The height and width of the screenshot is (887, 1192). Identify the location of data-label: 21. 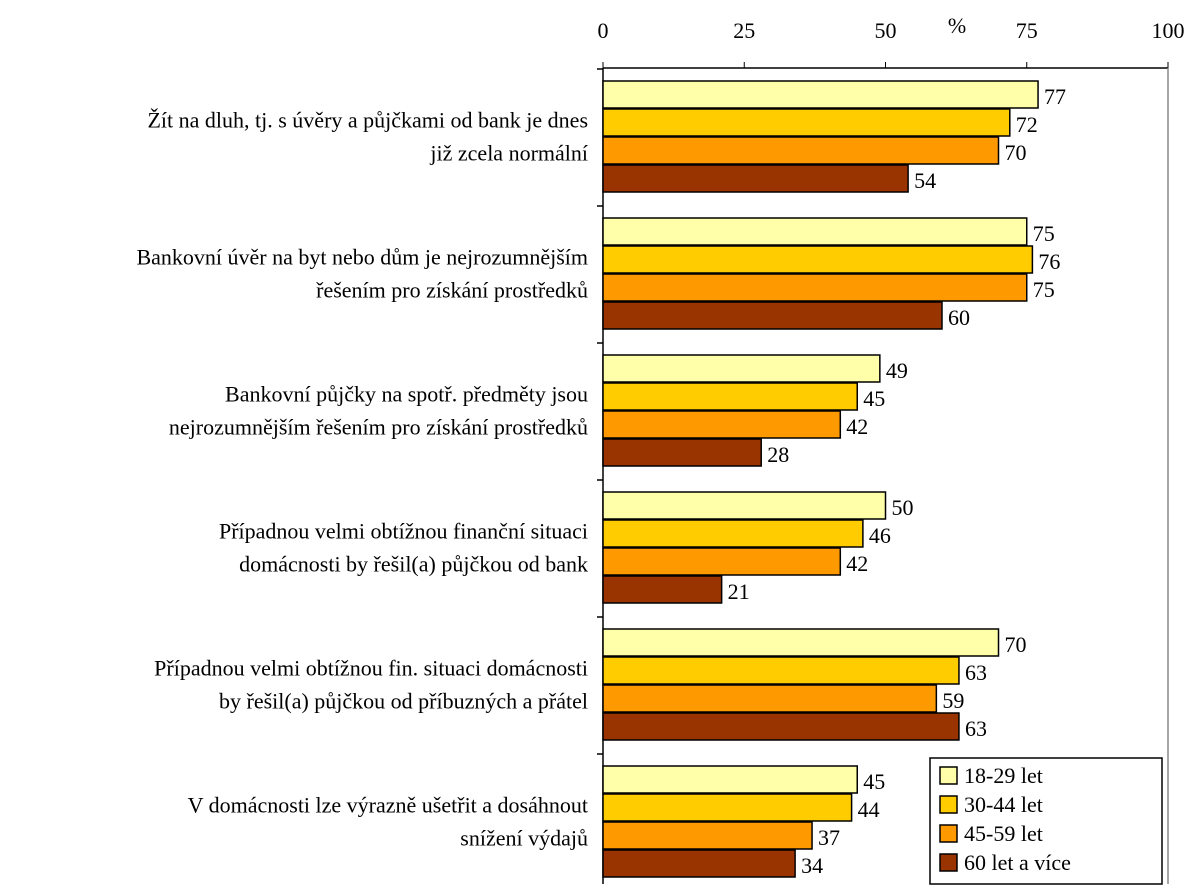
(739, 591).